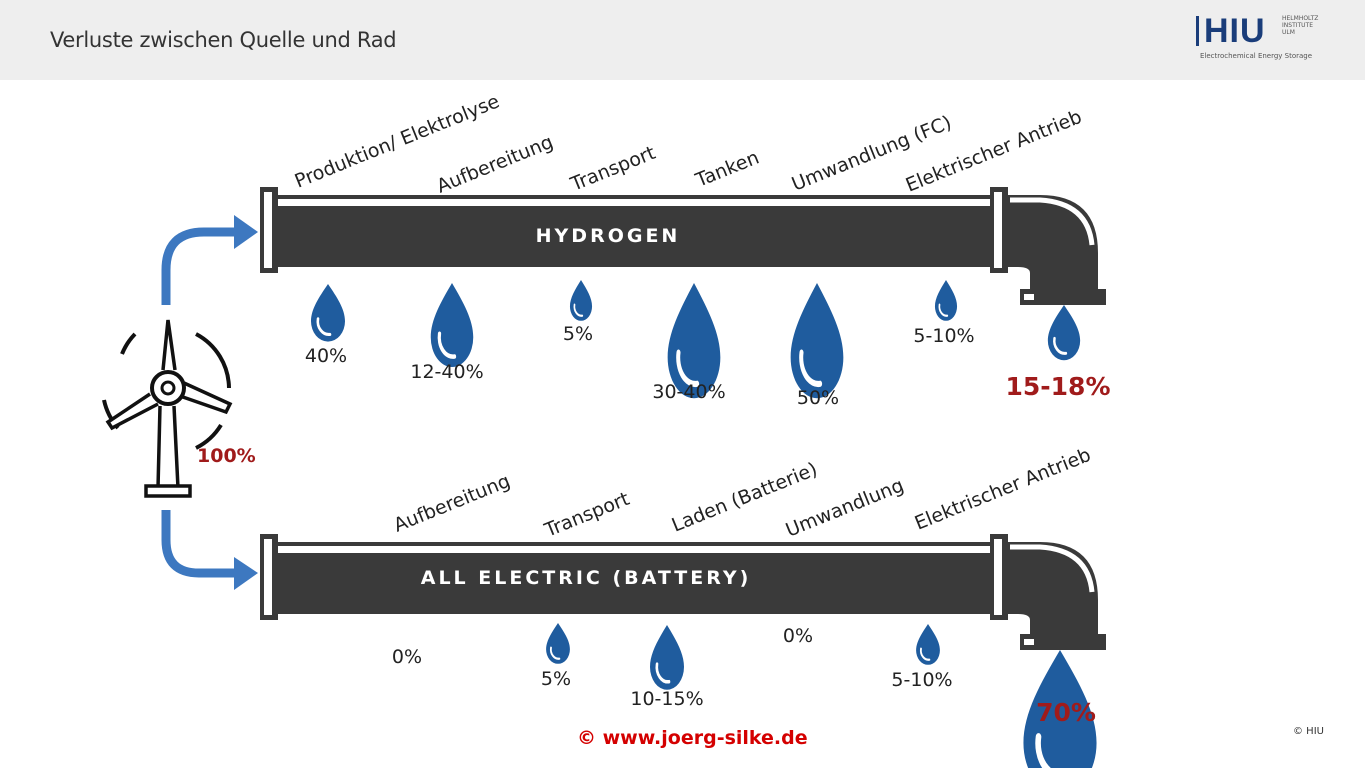 Image resolution: width=1365 pixels, height=768 pixels. Describe the element at coordinates (1066, 712) in the screenshot. I see `battery-result: 70%` at that location.